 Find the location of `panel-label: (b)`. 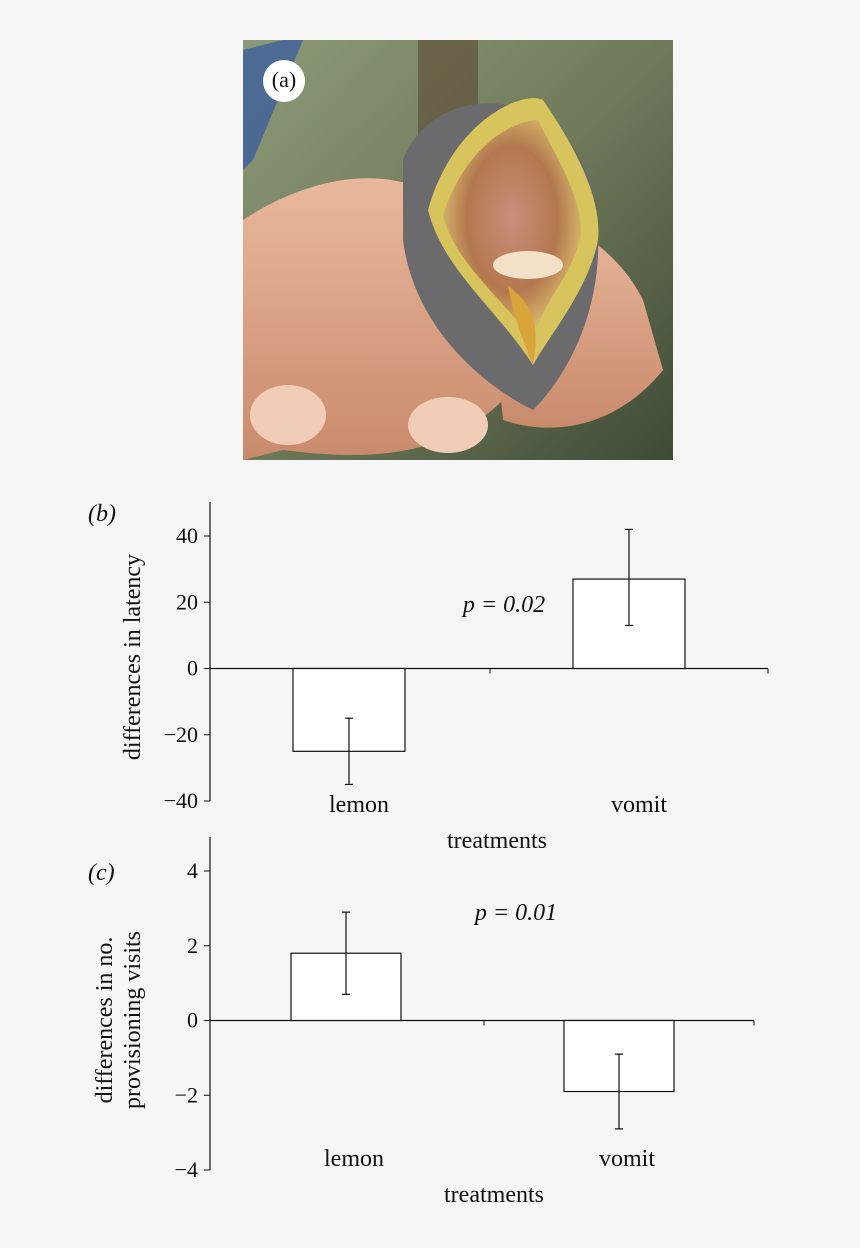

panel-label: (b) is located at coordinates (102, 514).